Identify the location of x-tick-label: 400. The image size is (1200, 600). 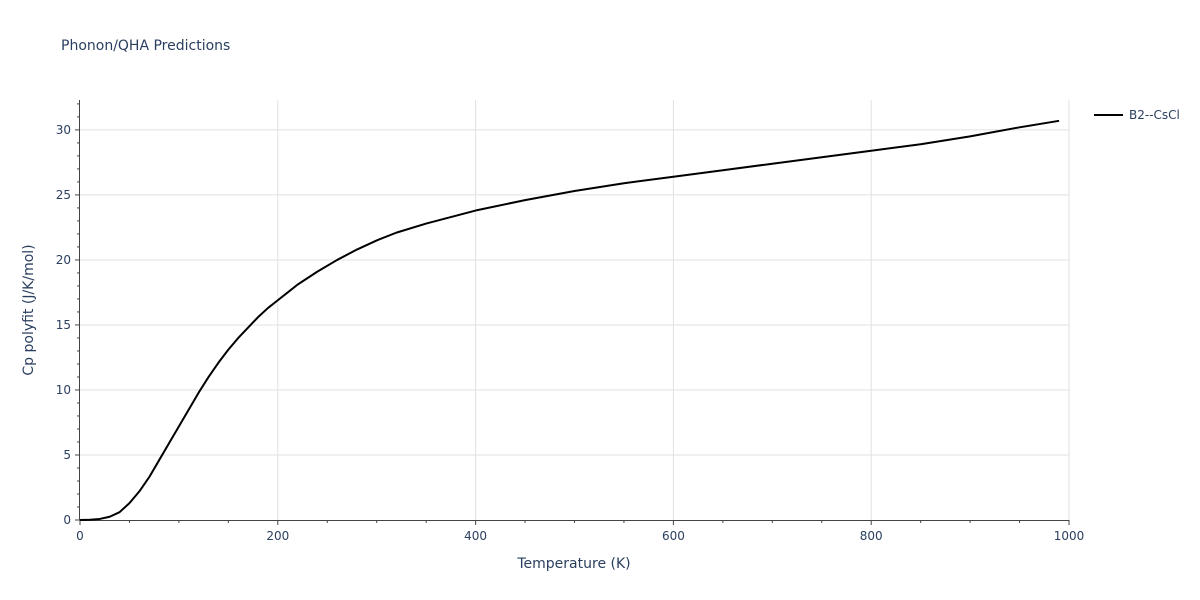
(475, 536).